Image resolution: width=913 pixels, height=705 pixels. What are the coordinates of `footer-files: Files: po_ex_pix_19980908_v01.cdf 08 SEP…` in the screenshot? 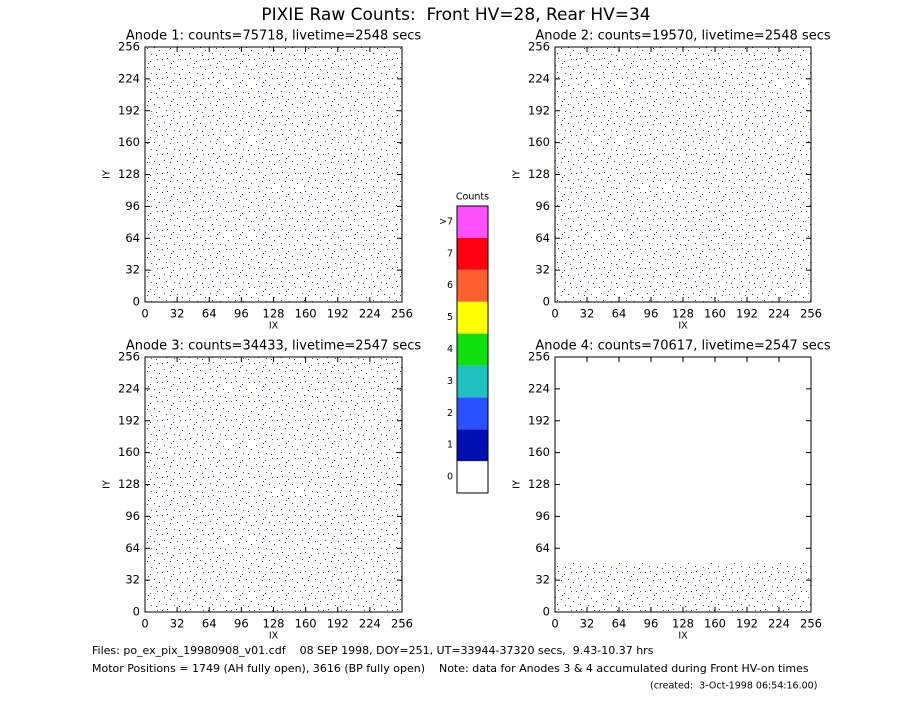 It's located at (373, 650).